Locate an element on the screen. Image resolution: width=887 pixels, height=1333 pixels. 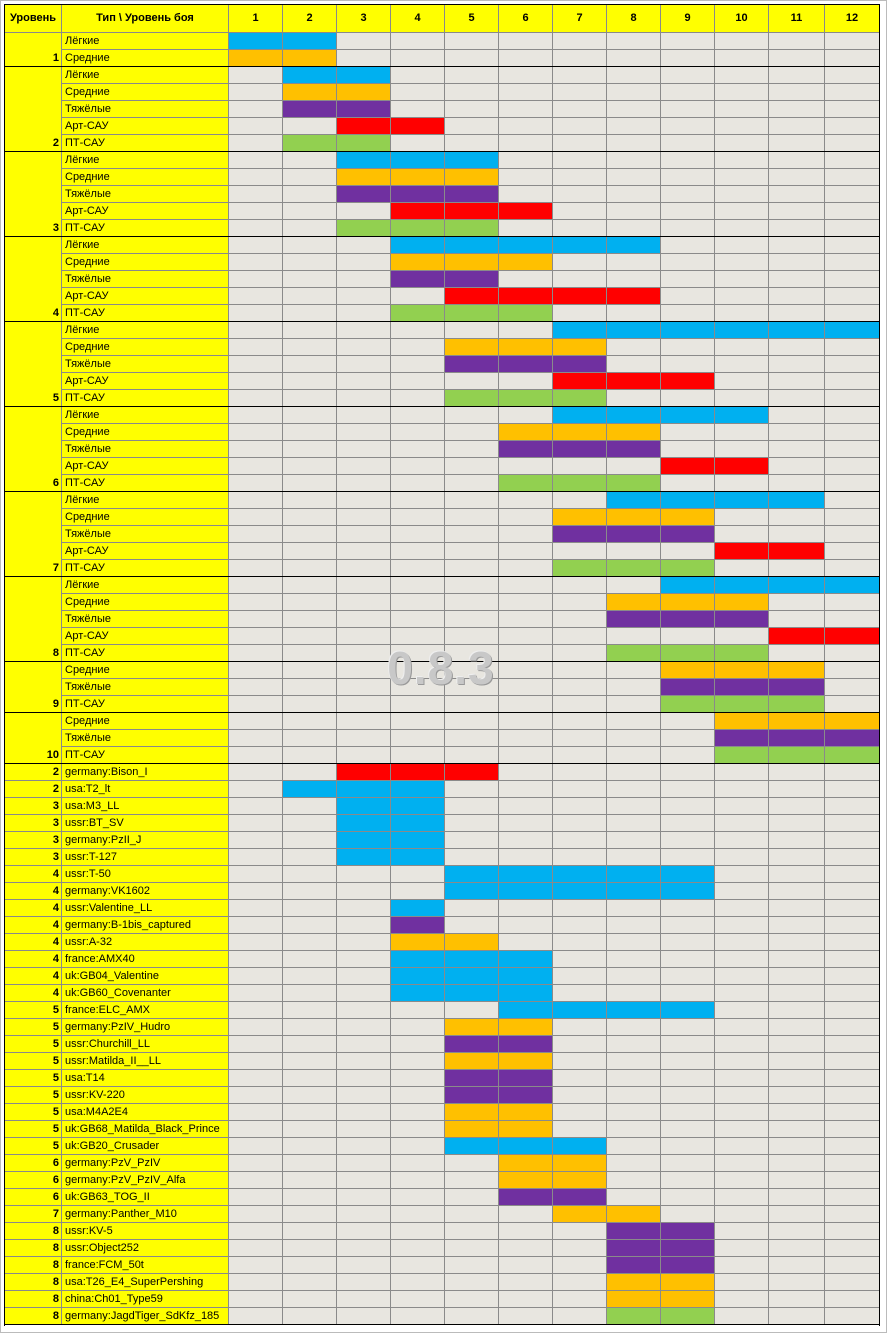
level-cell: 9 is located at coordinates (33, 687).